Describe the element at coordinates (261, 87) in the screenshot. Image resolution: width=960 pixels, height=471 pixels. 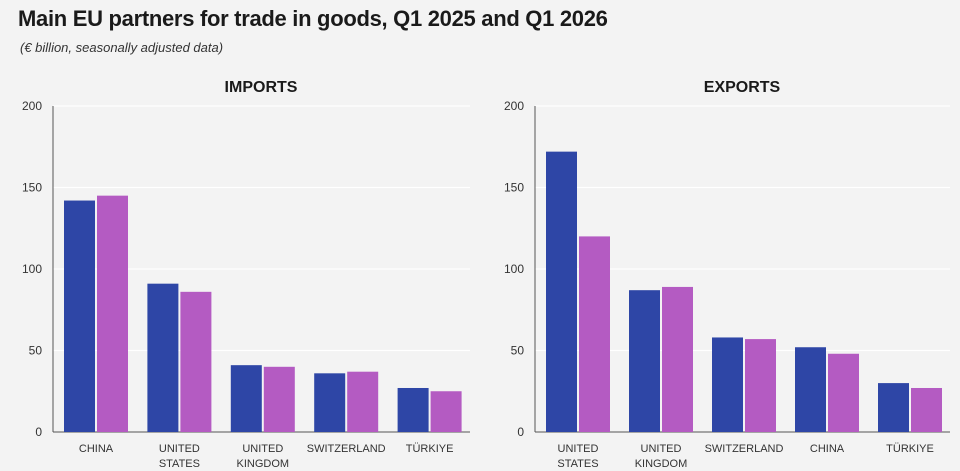
I see `imports-title: IMPORTS` at that location.